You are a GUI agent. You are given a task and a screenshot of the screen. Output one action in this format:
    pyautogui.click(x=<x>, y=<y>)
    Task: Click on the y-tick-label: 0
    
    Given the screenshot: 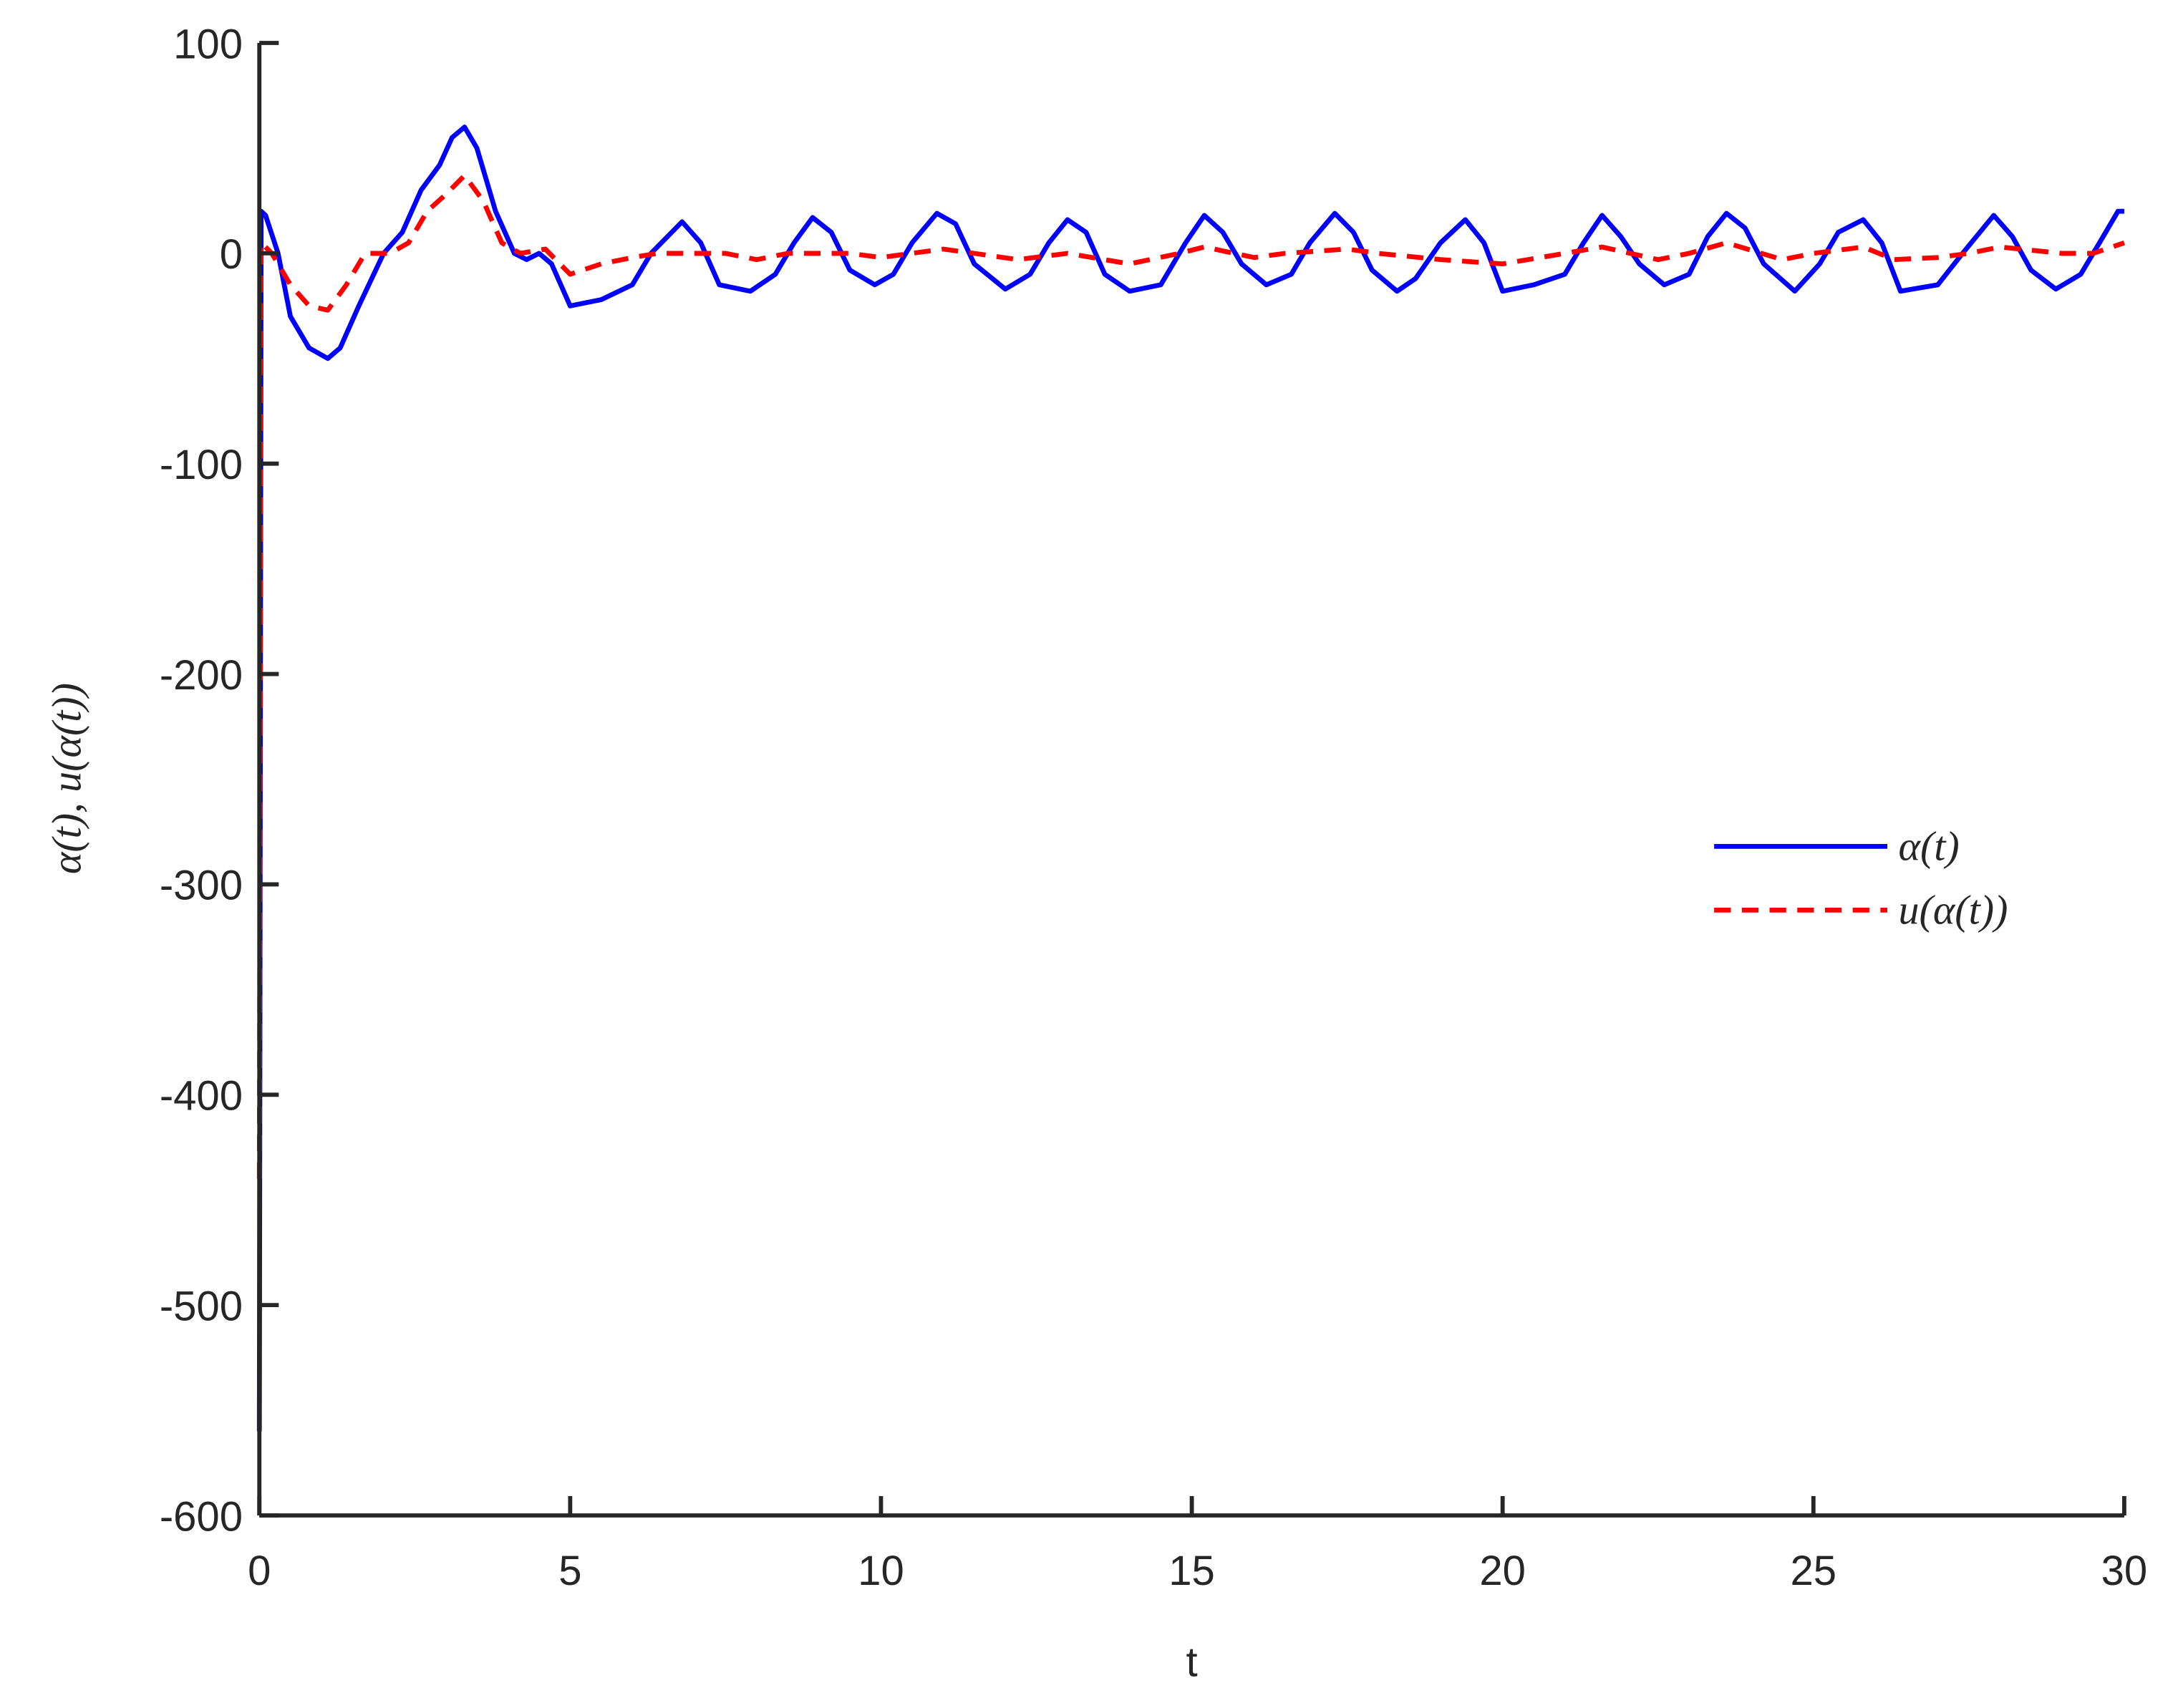 What is the action you would take?
    pyautogui.click(x=231, y=255)
    